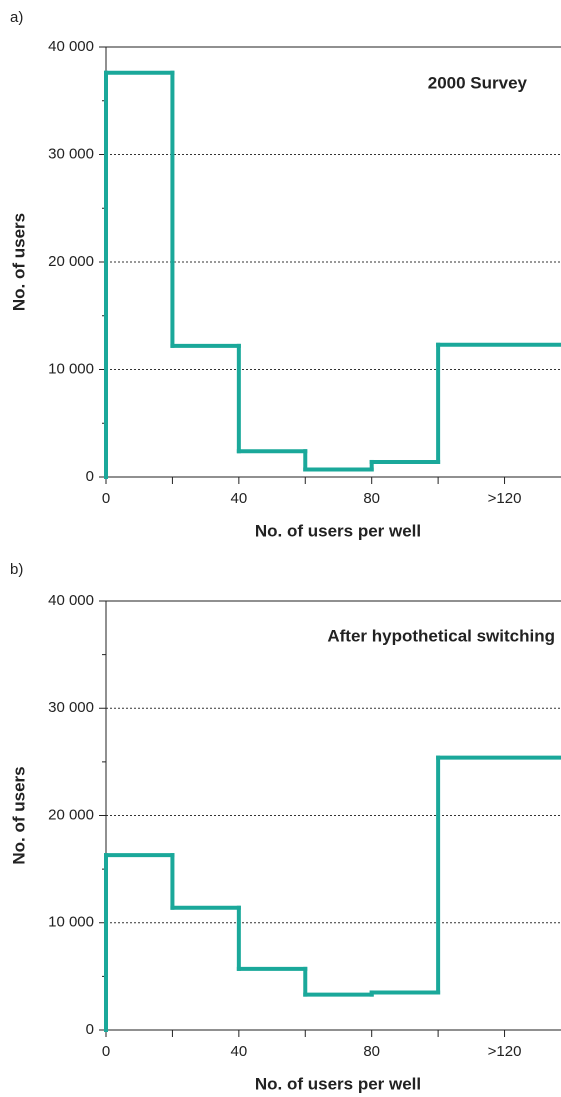 This screenshot has height=1097, width=561. I want to click on panel-label: b), so click(16, 569).